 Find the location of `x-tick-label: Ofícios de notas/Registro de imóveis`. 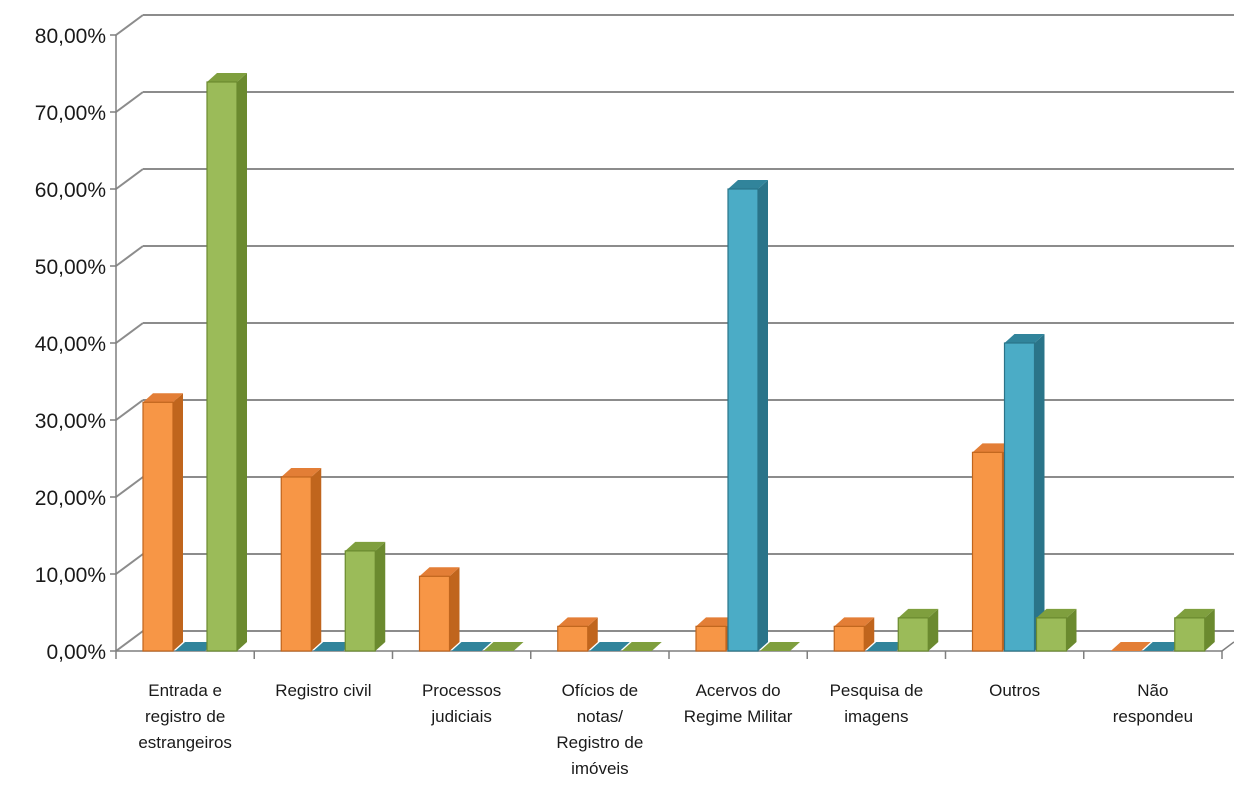

x-tick-label: Ofícios de notas/Registro de imóveis is located at coordinates (599, 729).